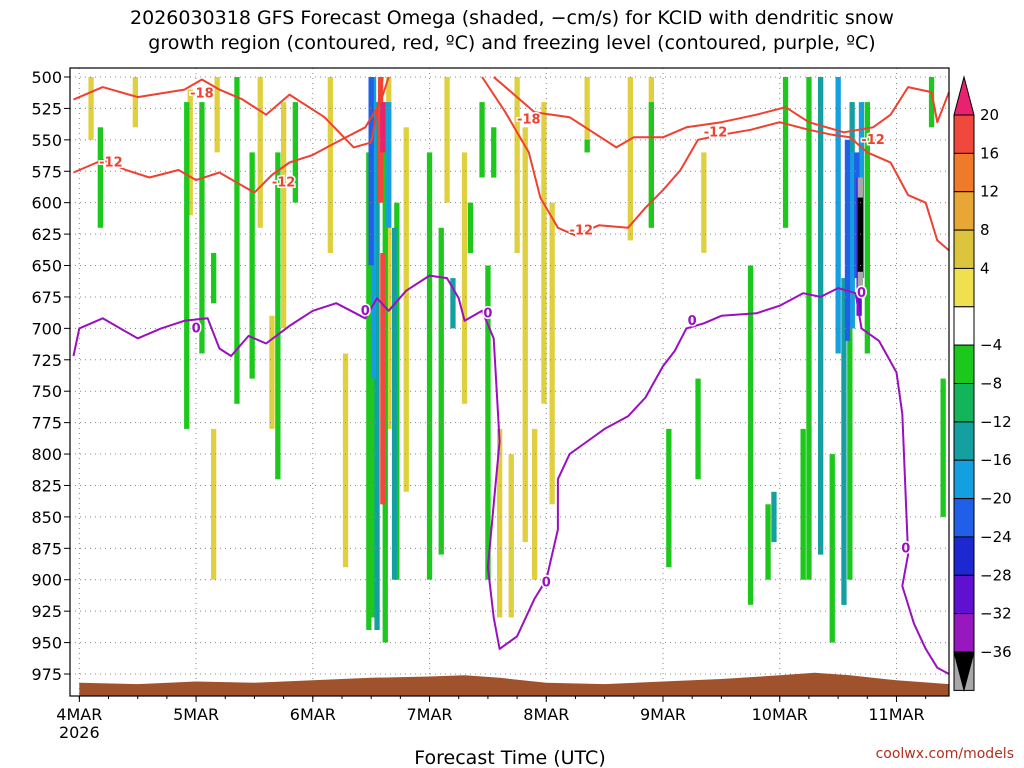  I want to click on x-tick-sublabel: 2026, so click(79, 732).